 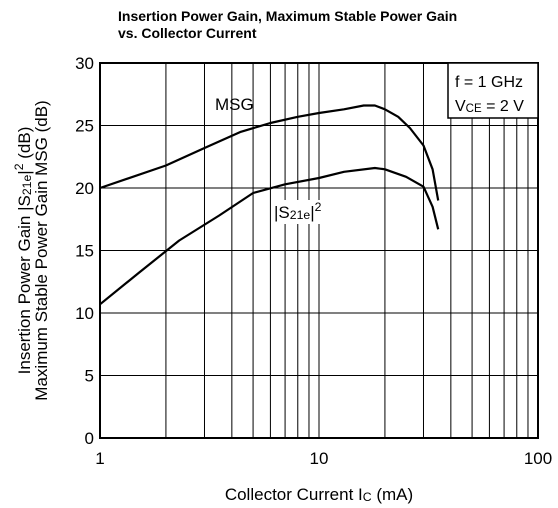 I want to click on y-axis-label: Maximum Stable Power Gain MSG (dB), so click(x=41, y=250).